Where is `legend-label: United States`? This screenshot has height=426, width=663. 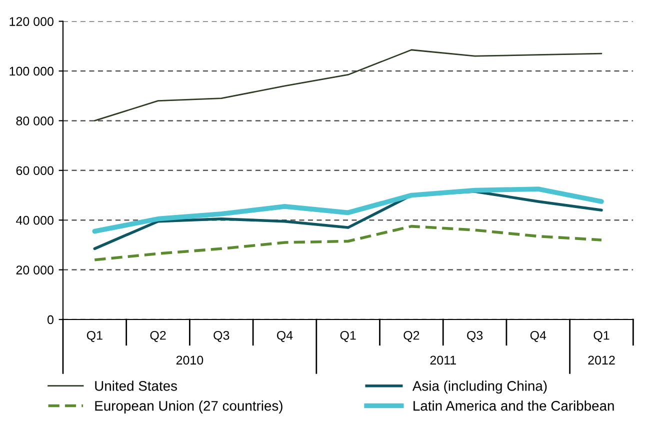 legend-label: United States is located at coordinates (136, 385).